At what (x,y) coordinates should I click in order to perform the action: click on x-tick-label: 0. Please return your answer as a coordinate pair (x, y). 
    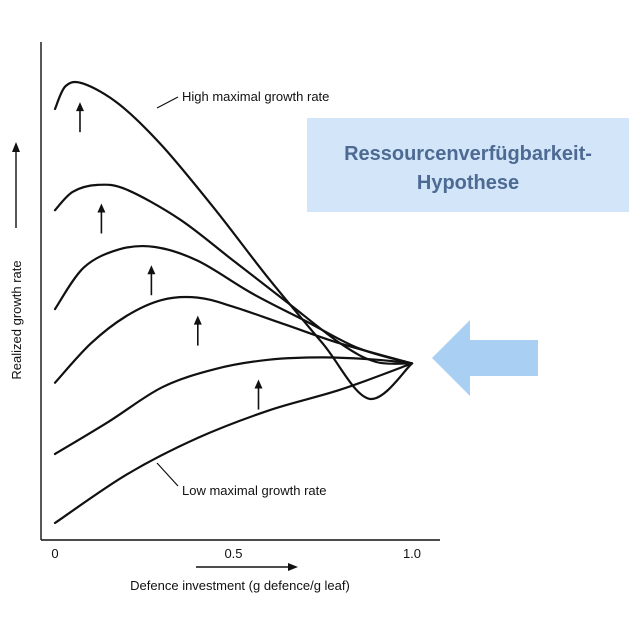
    Looking at the image, I should click on (54, 553).